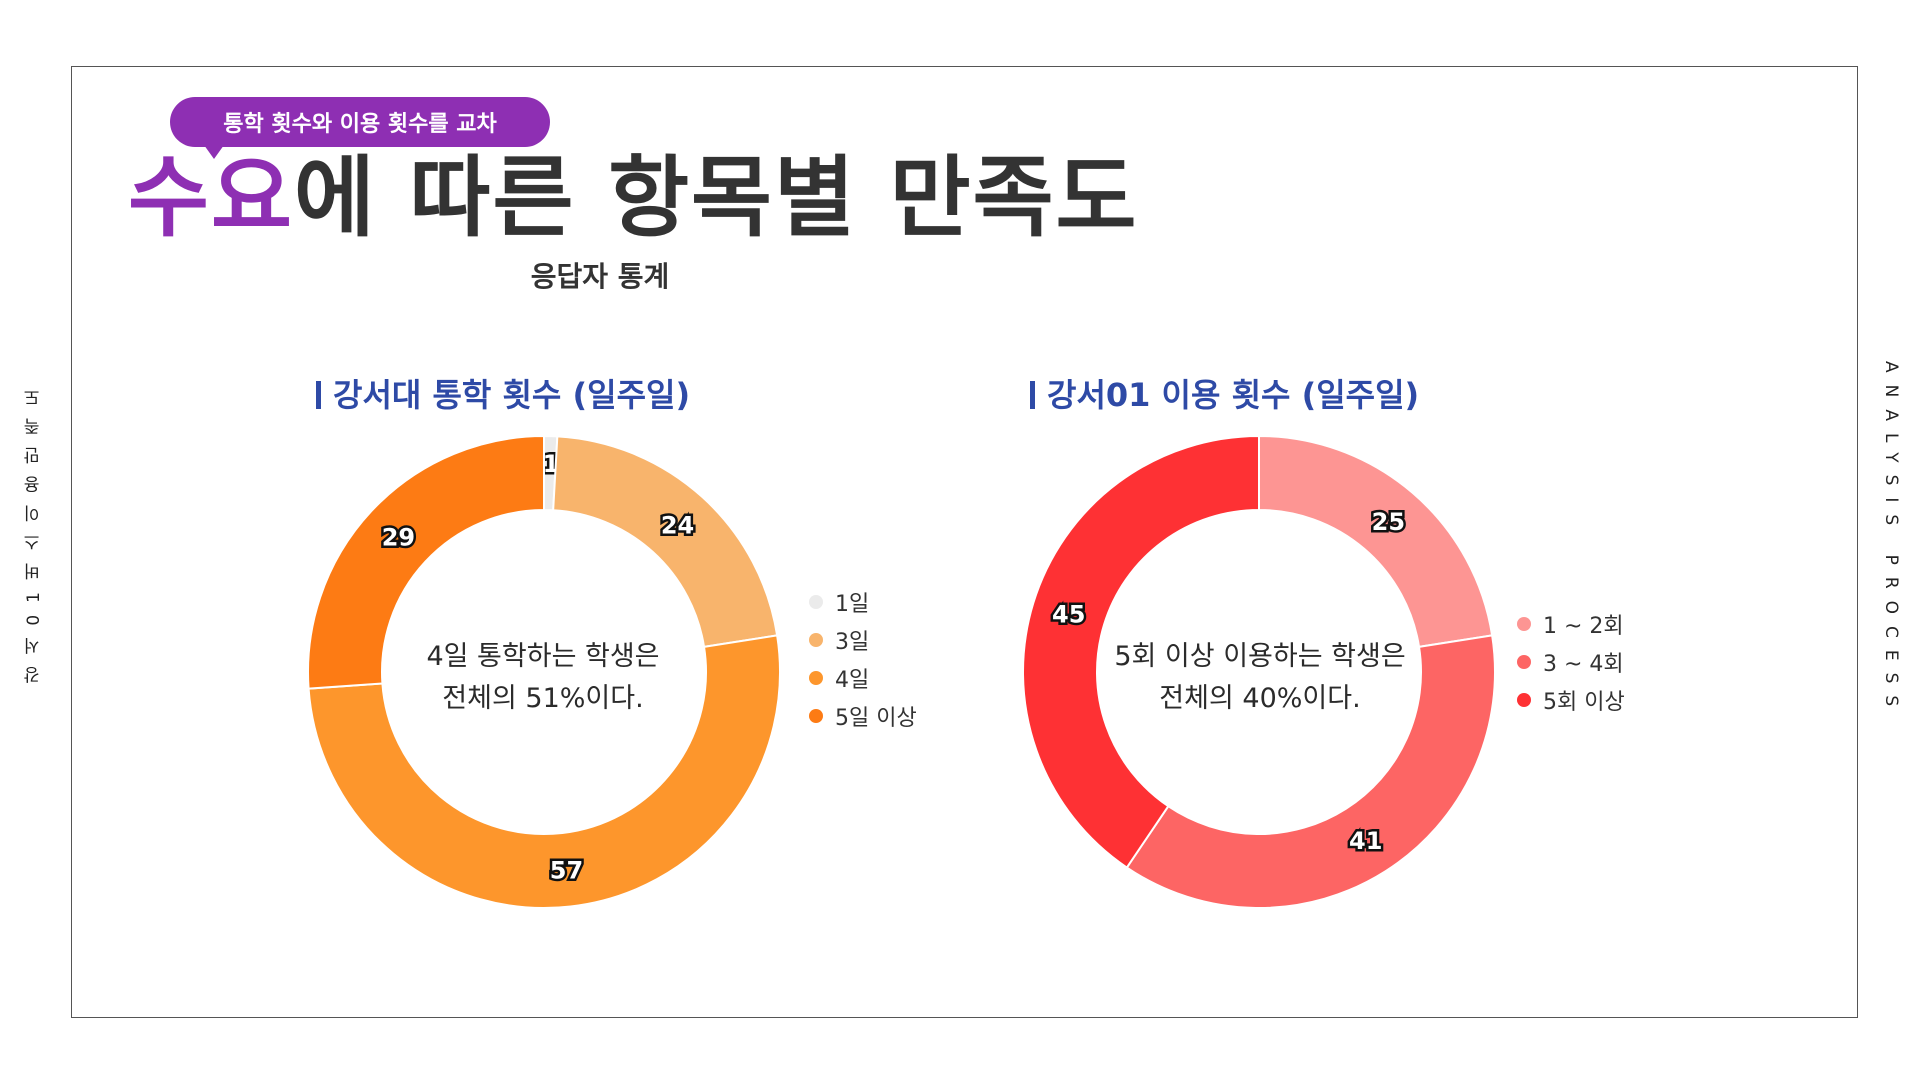  I want to click on chart-2-data-label-2: 41, so click(1365, 841).